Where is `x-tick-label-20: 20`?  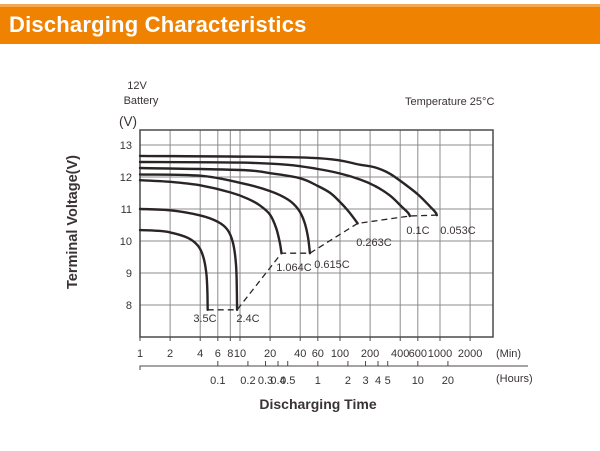
x-tick-label-20: 20 is located at coordinates (270, 354).